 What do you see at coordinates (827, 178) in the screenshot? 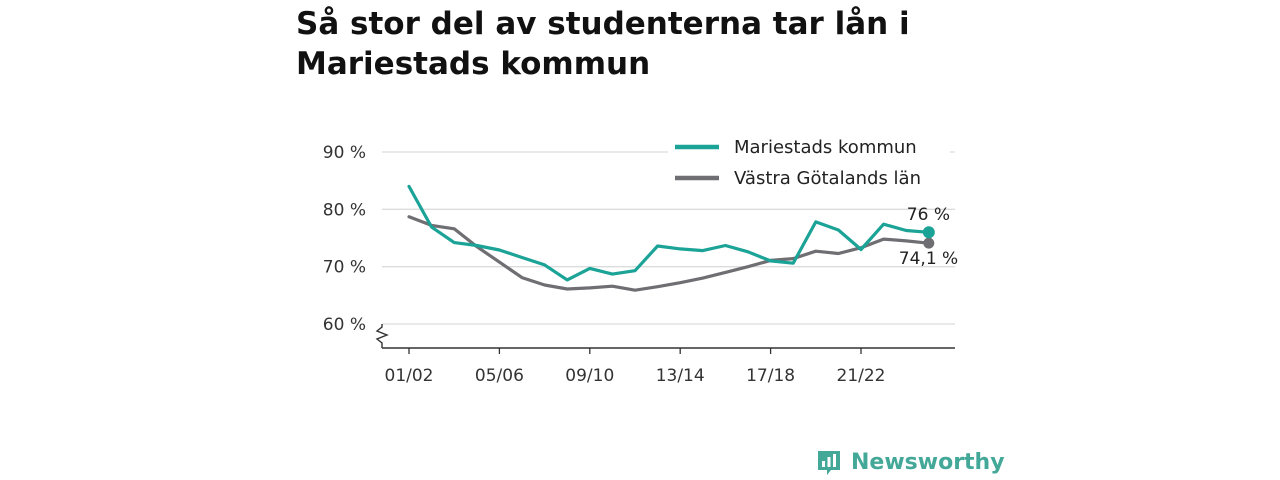
I see `legend-label: Västra Götalands län` at bounding box center [827, 178].